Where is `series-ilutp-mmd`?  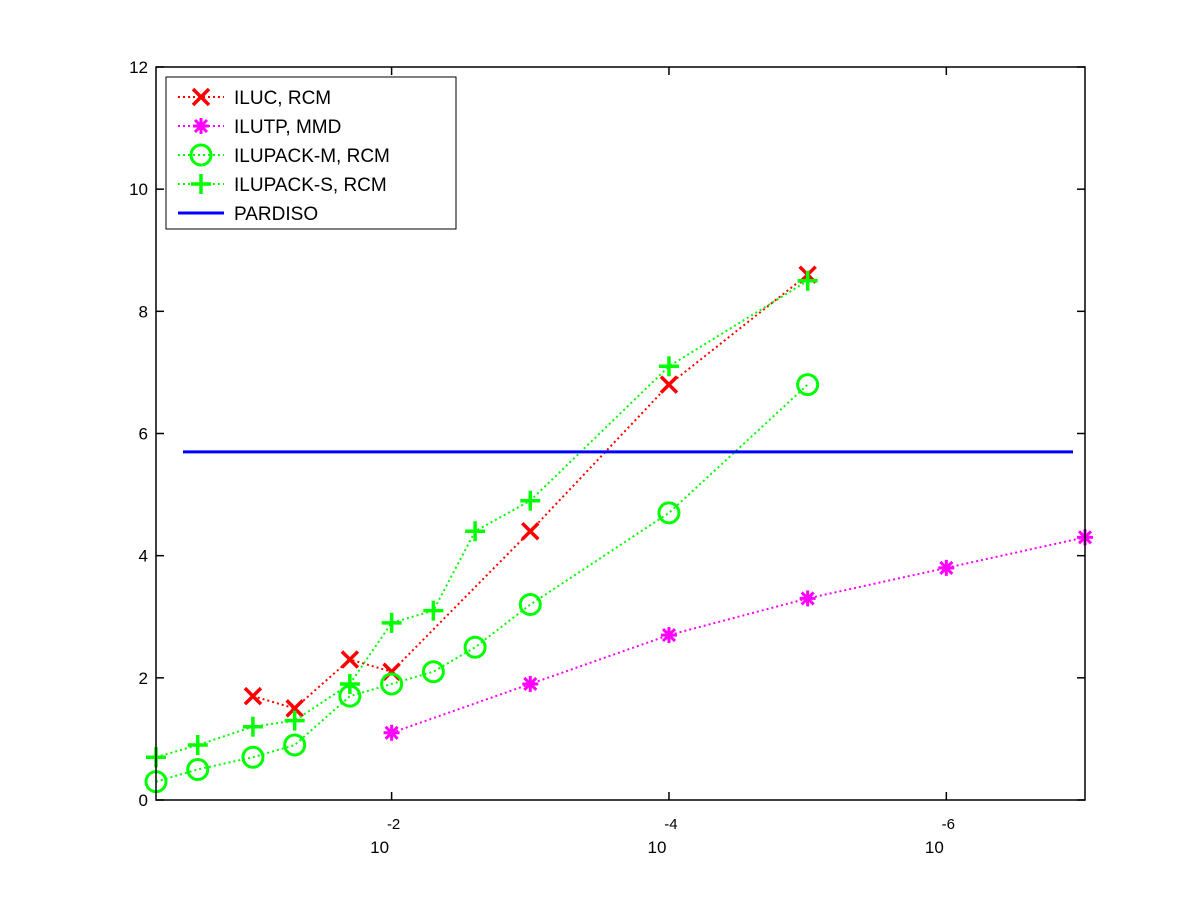 series-ilutp-mmd is located at coordinates (738, 635).